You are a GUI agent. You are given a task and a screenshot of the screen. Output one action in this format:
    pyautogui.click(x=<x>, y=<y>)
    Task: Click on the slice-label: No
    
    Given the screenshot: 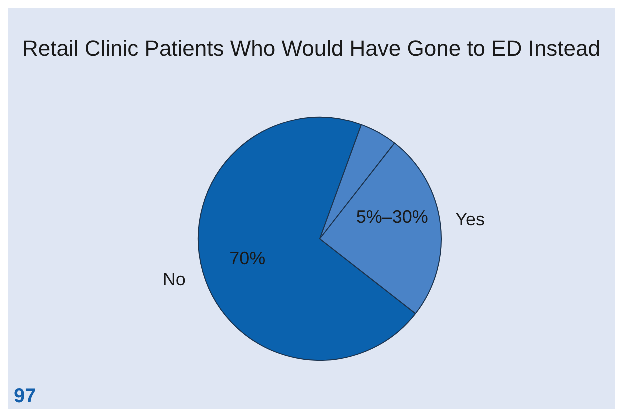 What is the action you would take?
    pyautogui.click(x=174, y=280)
    